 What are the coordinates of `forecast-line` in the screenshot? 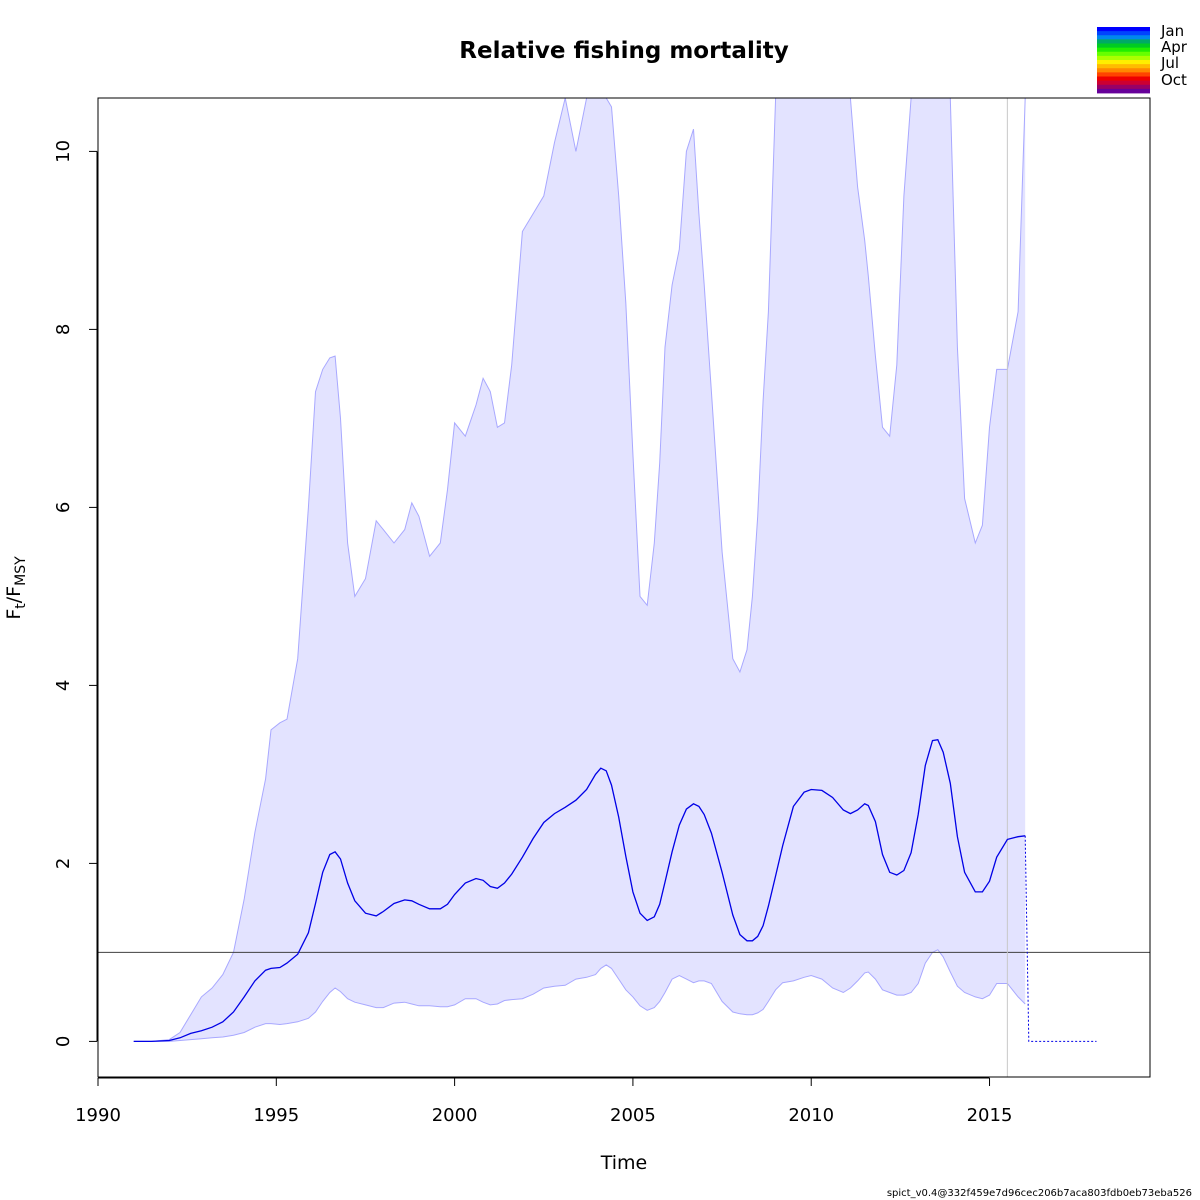 It's located at (1060, 938).